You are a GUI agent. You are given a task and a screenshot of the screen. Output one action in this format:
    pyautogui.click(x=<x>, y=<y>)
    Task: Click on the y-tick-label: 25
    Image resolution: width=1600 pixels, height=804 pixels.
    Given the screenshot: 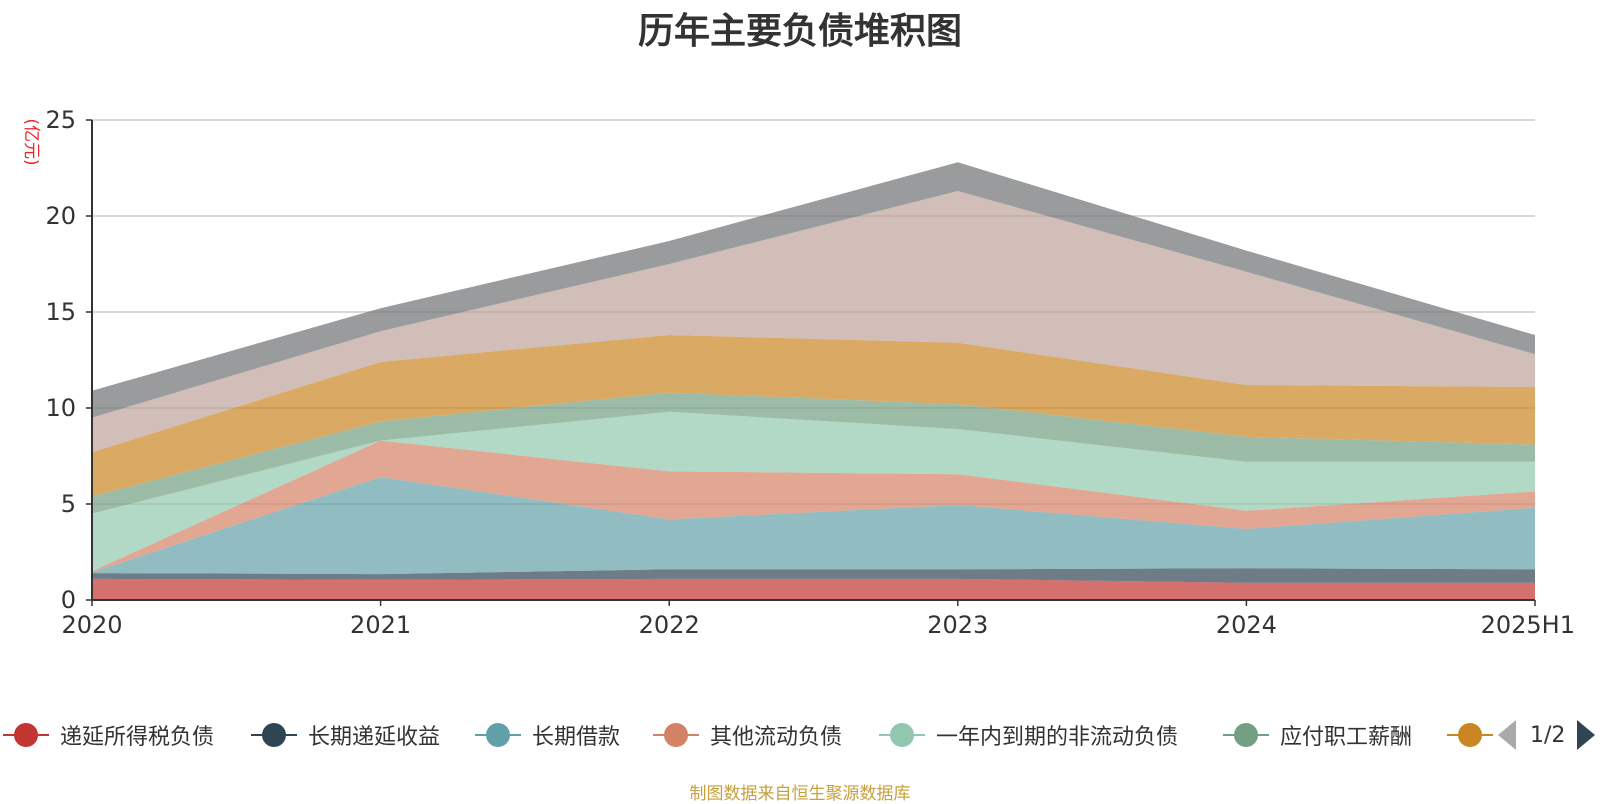 What is the action you would take?
    pyautogui.click(x=60, y=120)
    